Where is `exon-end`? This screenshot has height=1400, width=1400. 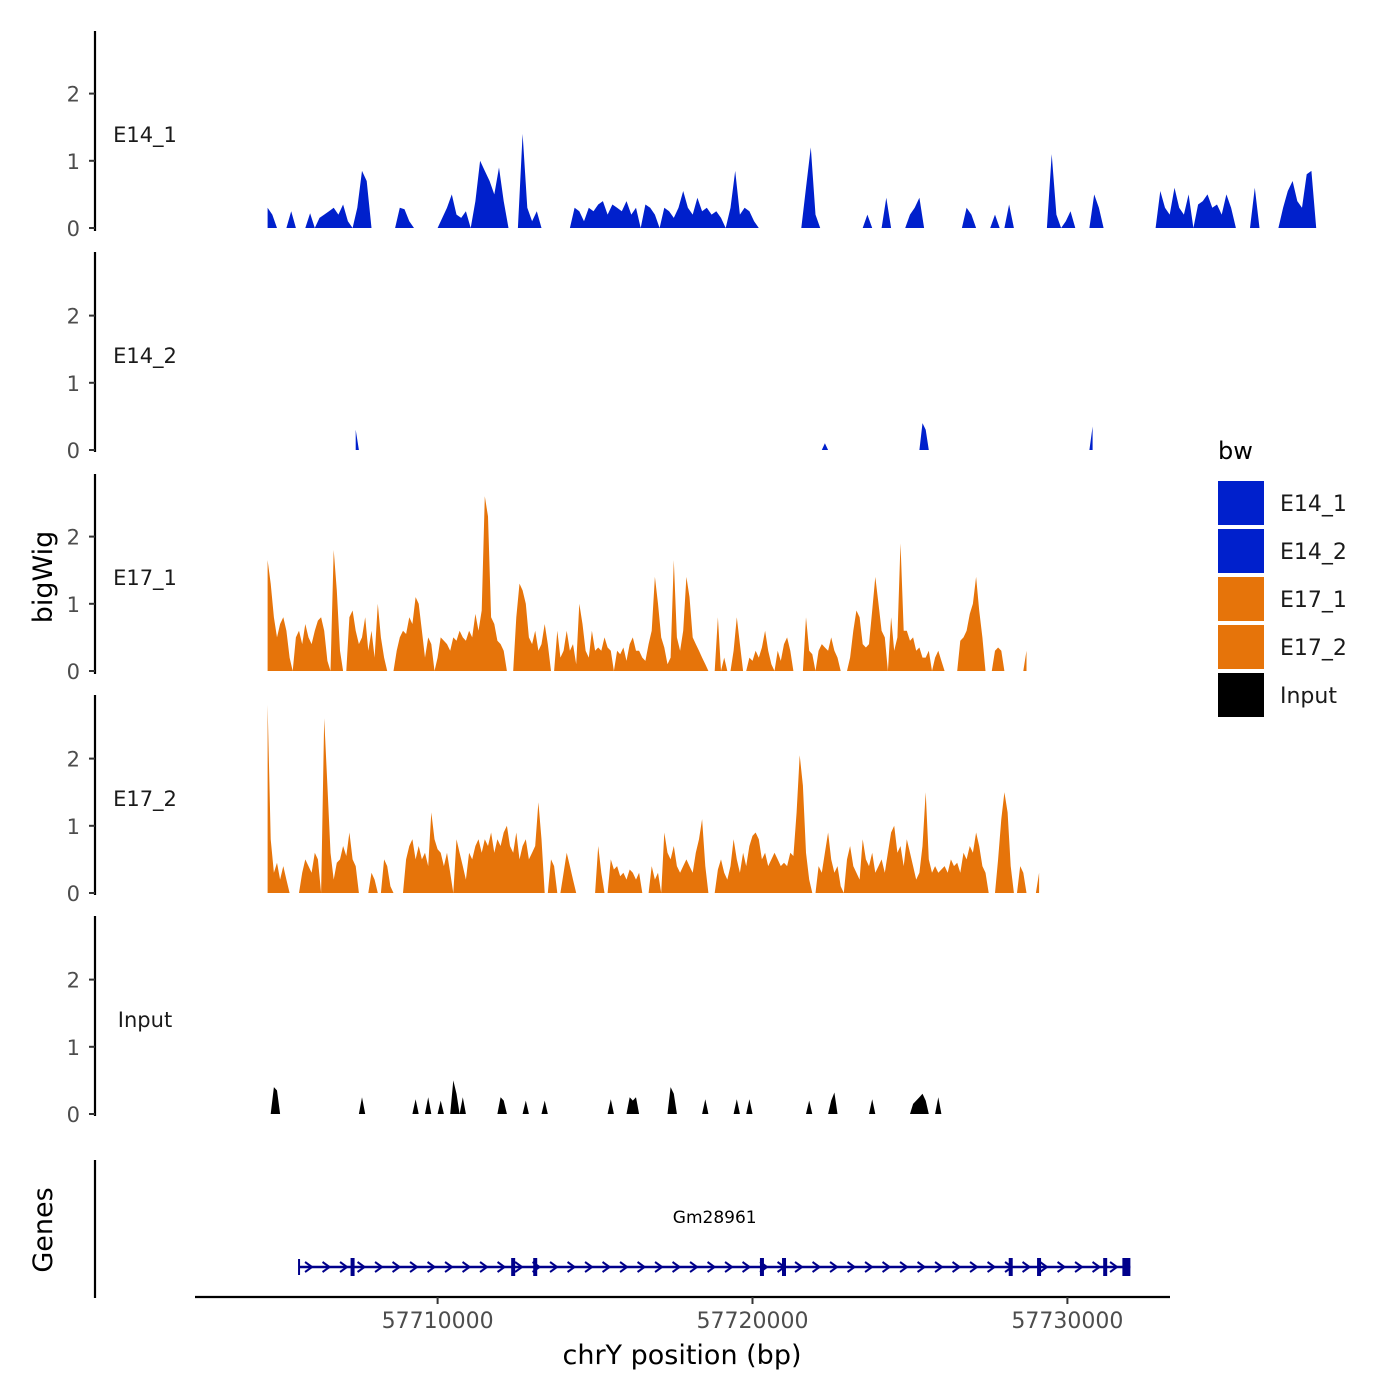
exon-end is located at coordinates (1126, 1267).